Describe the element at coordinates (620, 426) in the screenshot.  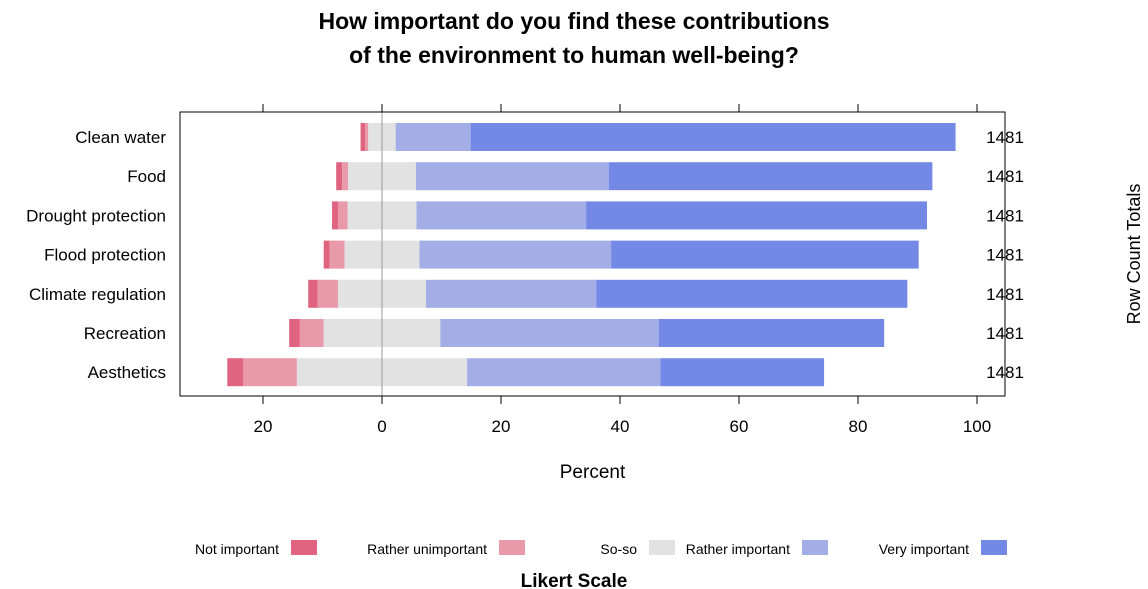
I see `x-tick-label: 40` at that location.